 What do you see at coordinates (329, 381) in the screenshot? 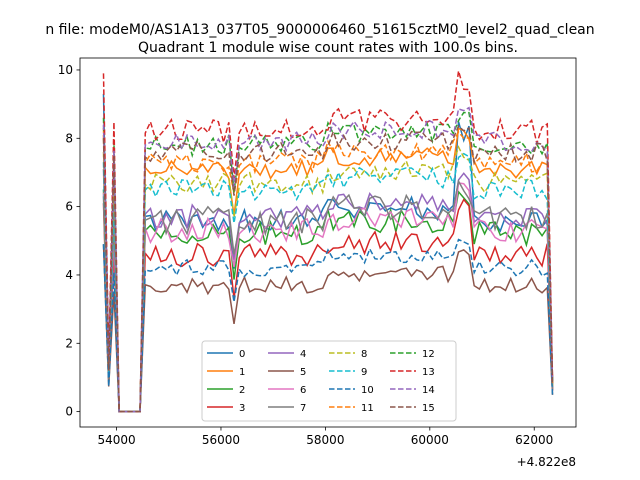
I see `legend-box` at bounding box center [329, 381].